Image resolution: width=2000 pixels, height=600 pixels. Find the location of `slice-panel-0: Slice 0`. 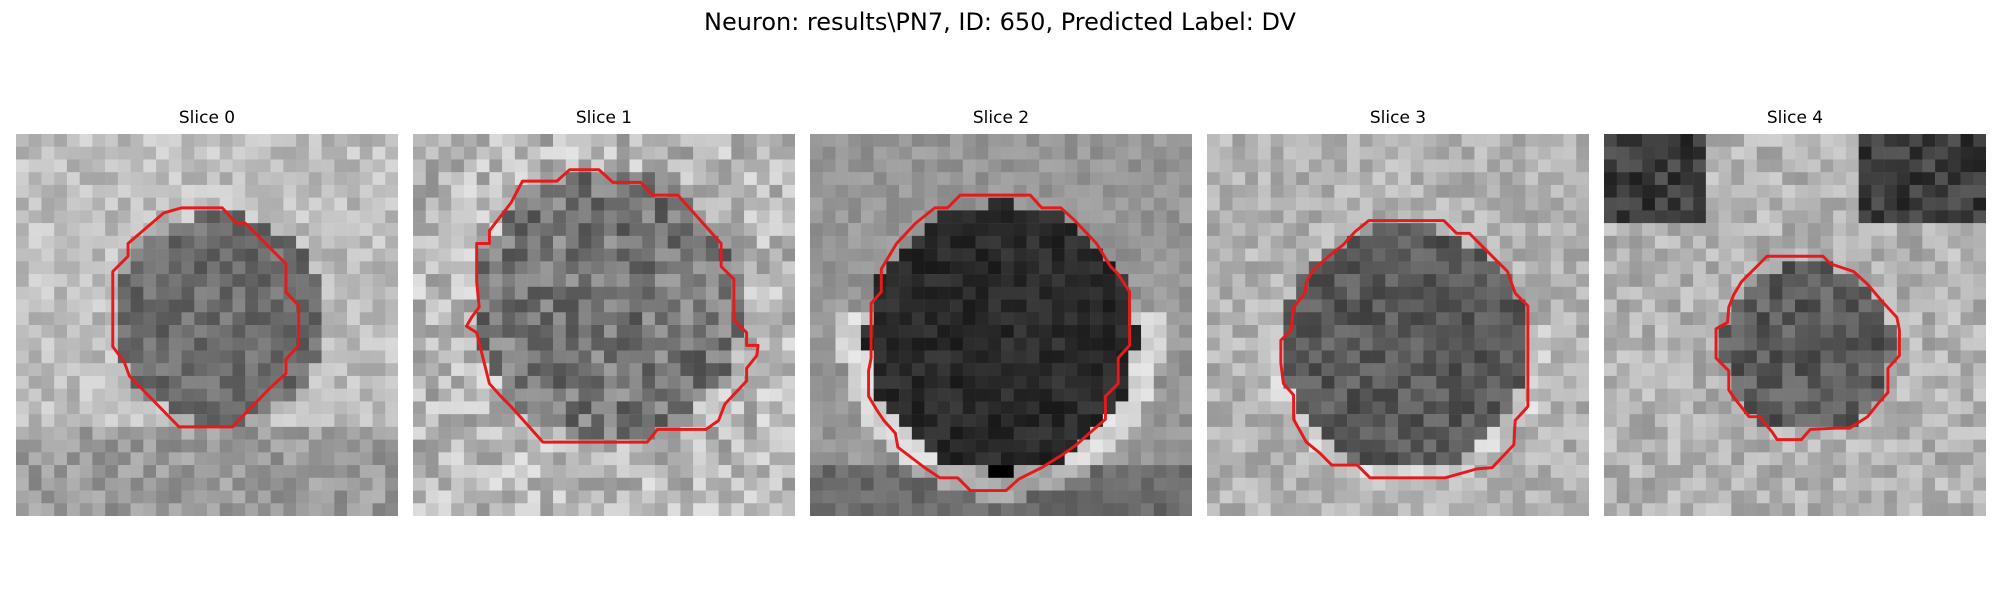

slice-panel-0: Slice 0 is located at coordinates (207, 314).